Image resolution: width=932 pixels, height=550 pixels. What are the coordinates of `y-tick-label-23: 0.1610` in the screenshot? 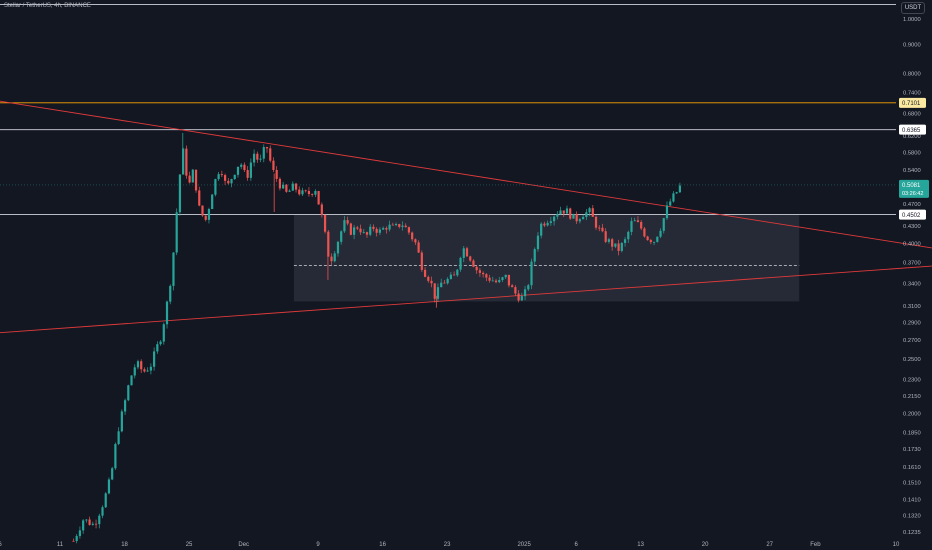 It's located at (912, 468).